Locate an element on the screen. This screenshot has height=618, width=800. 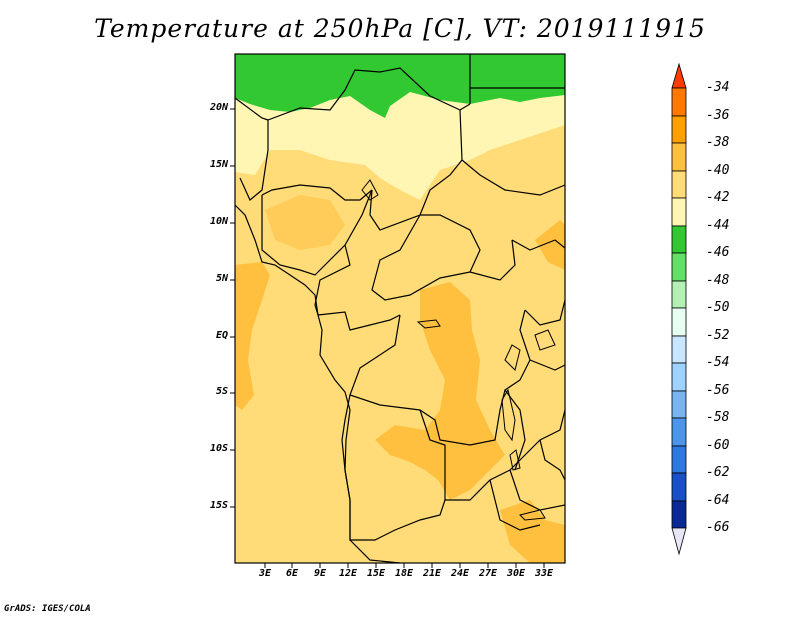
lon-label-21e: 21E is located at coordinates (432, 573).